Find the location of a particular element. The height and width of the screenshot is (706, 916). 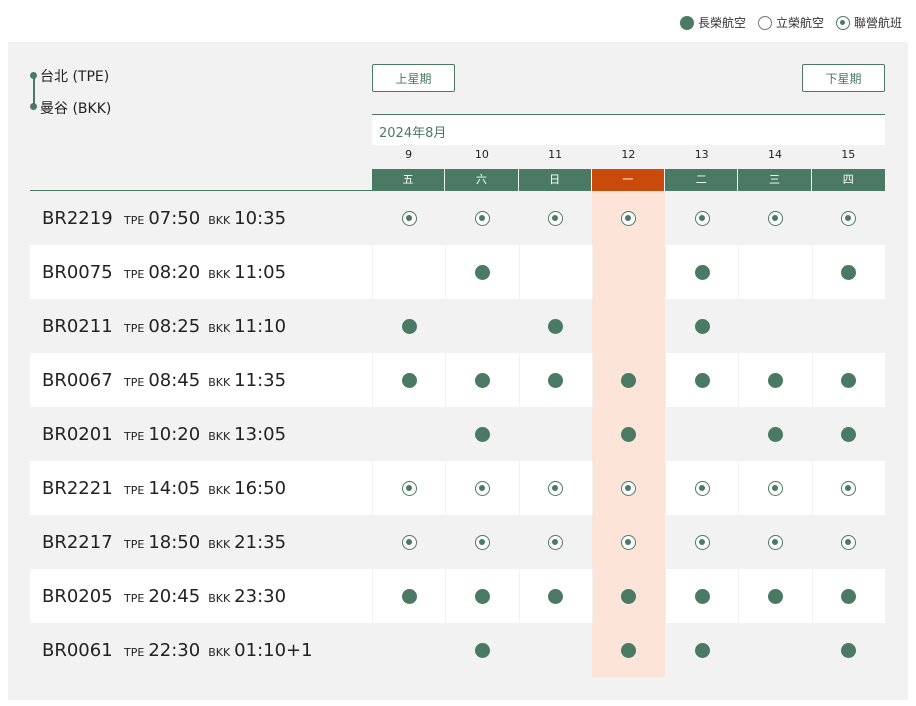

destination-dot-icon is located at coordinates (33, 106).